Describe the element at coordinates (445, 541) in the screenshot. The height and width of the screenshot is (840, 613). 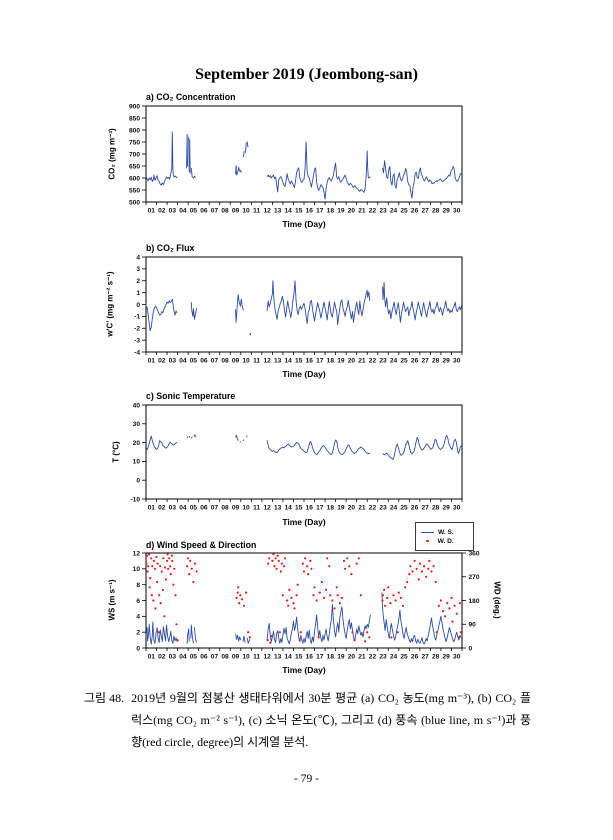
I see `legend-label-wd: W. D.` at that location.